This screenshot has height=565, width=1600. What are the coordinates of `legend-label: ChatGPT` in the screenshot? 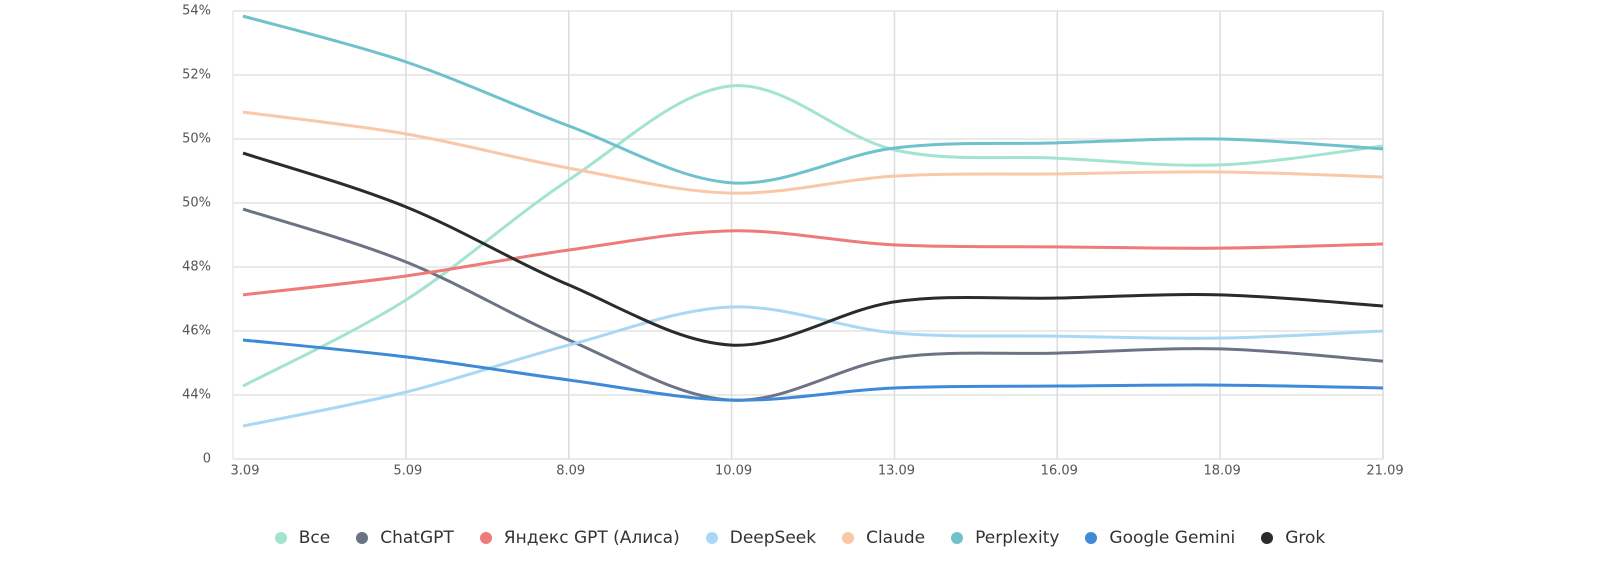 It's located at (417, 538).